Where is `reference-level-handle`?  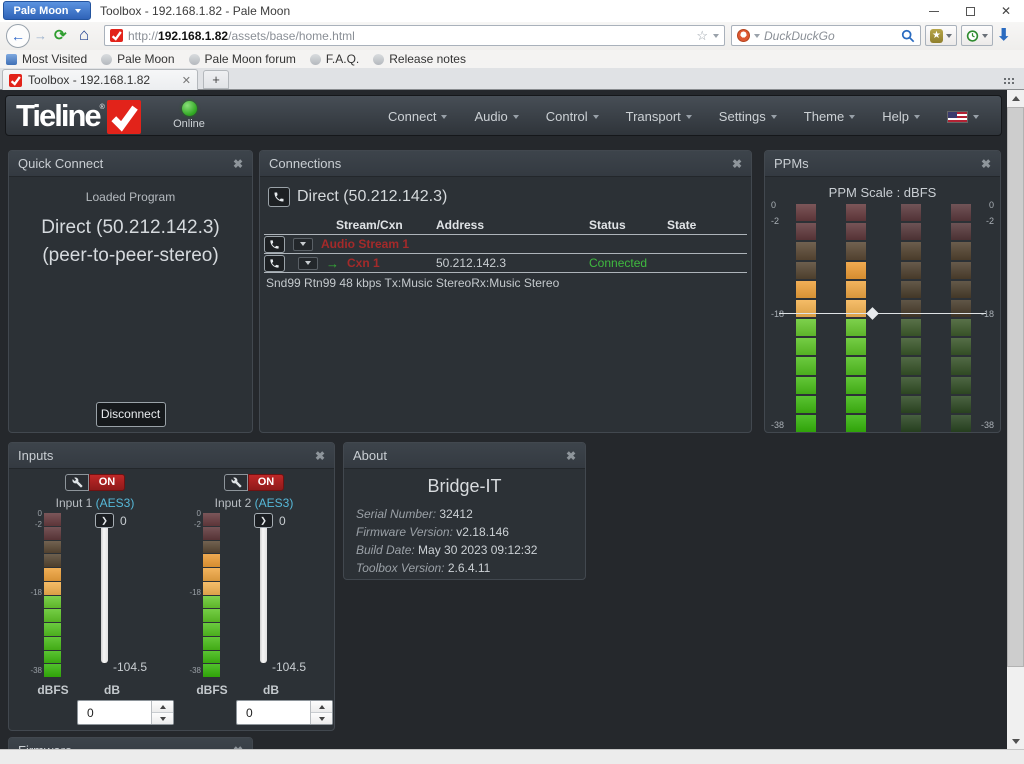
reference-level-handle is located at coordinates (872, 313).